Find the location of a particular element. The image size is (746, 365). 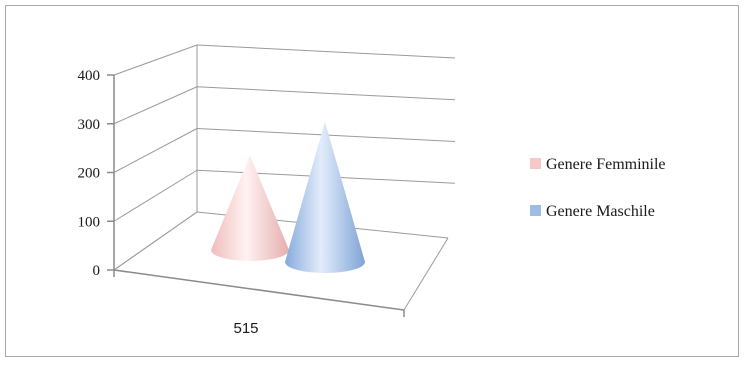

y-axis-ticks: 0 100 200 300 400 is located at coordinates (96, 173).